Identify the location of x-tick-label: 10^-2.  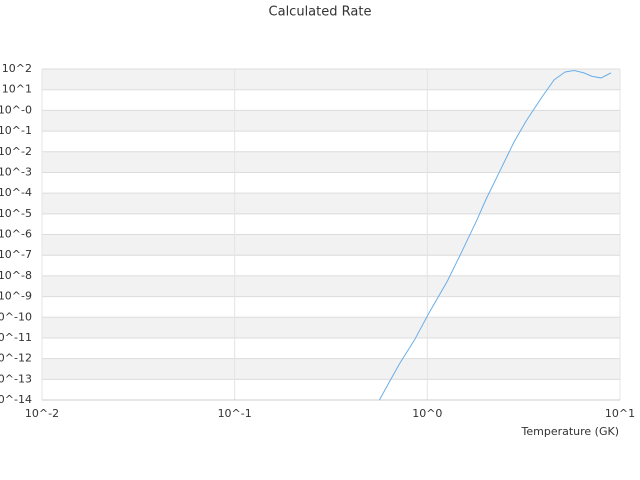
(42, 413).